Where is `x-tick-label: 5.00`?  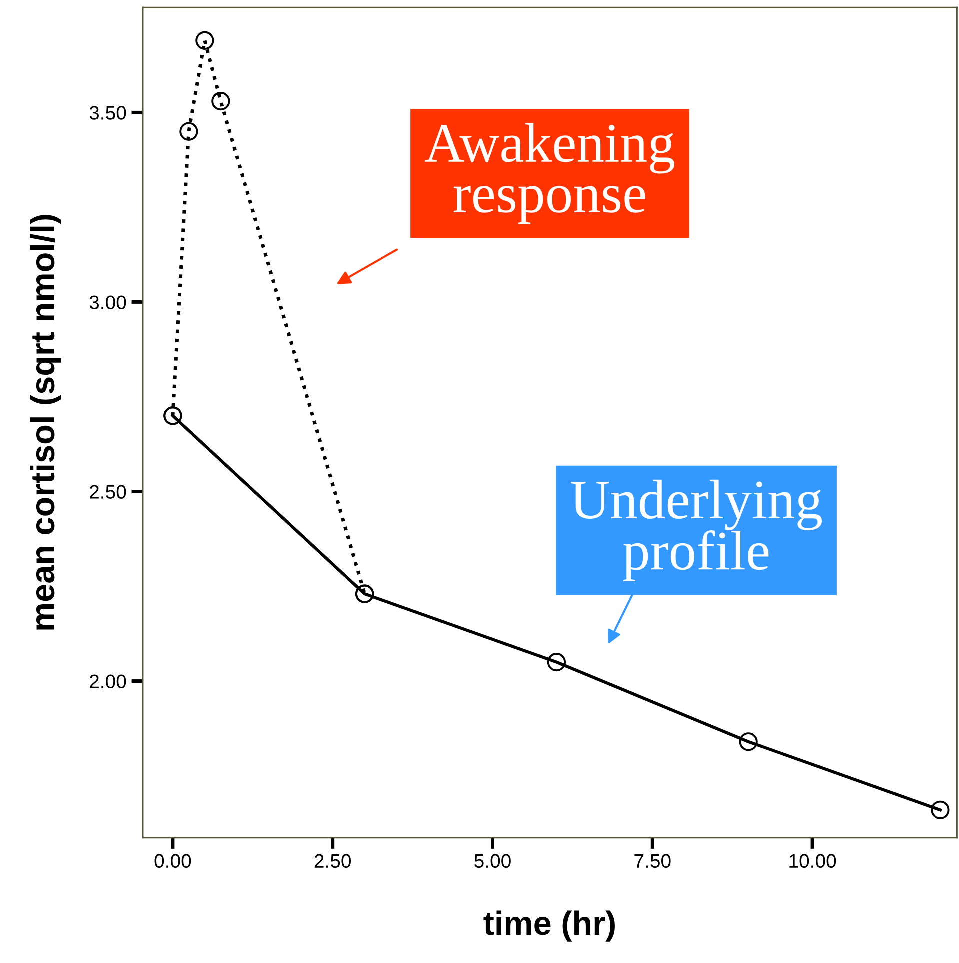 x-tick-label: 5.00 is located at coordinates (492, 861).